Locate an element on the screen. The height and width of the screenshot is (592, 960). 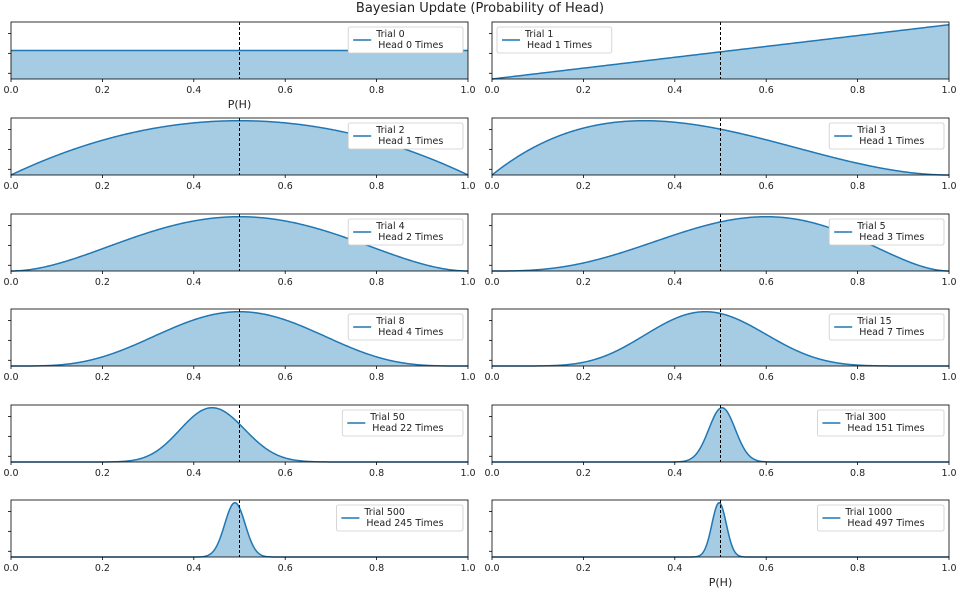
legend-heads-label: Head 245 Times is located at coordinates (404, 523).